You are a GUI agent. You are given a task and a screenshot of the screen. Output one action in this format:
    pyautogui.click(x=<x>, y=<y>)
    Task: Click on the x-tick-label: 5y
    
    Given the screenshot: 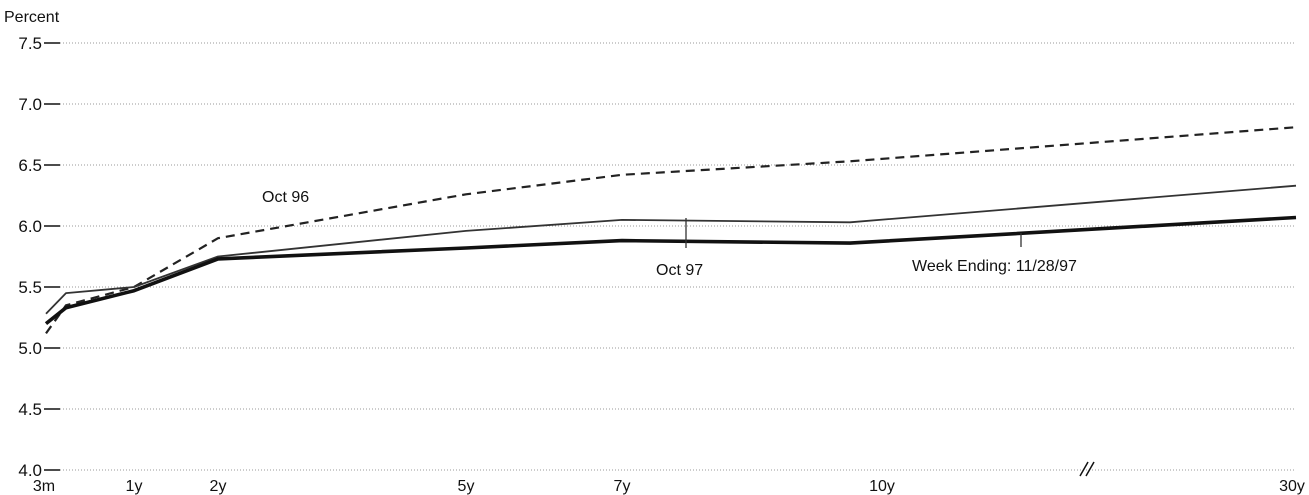 What is the action you would take?
    pyautogui.click(x=466, y=486)
    